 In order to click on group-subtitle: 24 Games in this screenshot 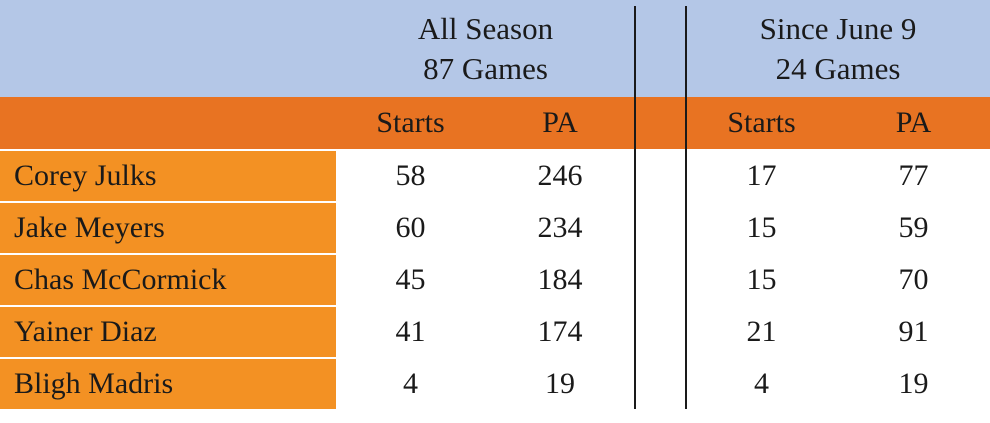, I will do `click(838, 68)`.